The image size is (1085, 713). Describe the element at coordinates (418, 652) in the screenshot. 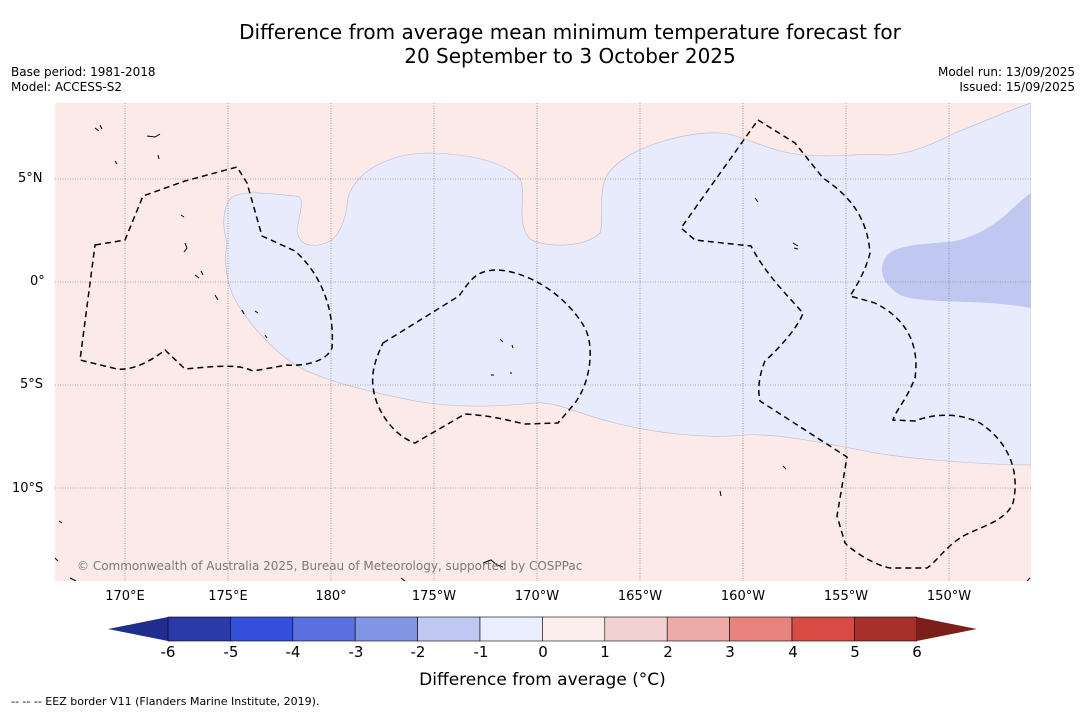

I see `colorbar-tick: -2` at that location.